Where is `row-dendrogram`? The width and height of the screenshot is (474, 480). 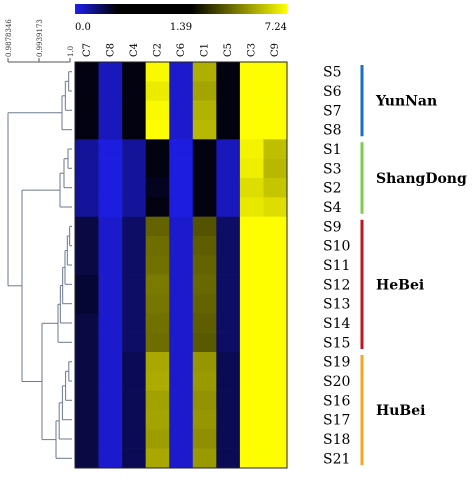
row-dendrogram is located at coordinates (39, 265).